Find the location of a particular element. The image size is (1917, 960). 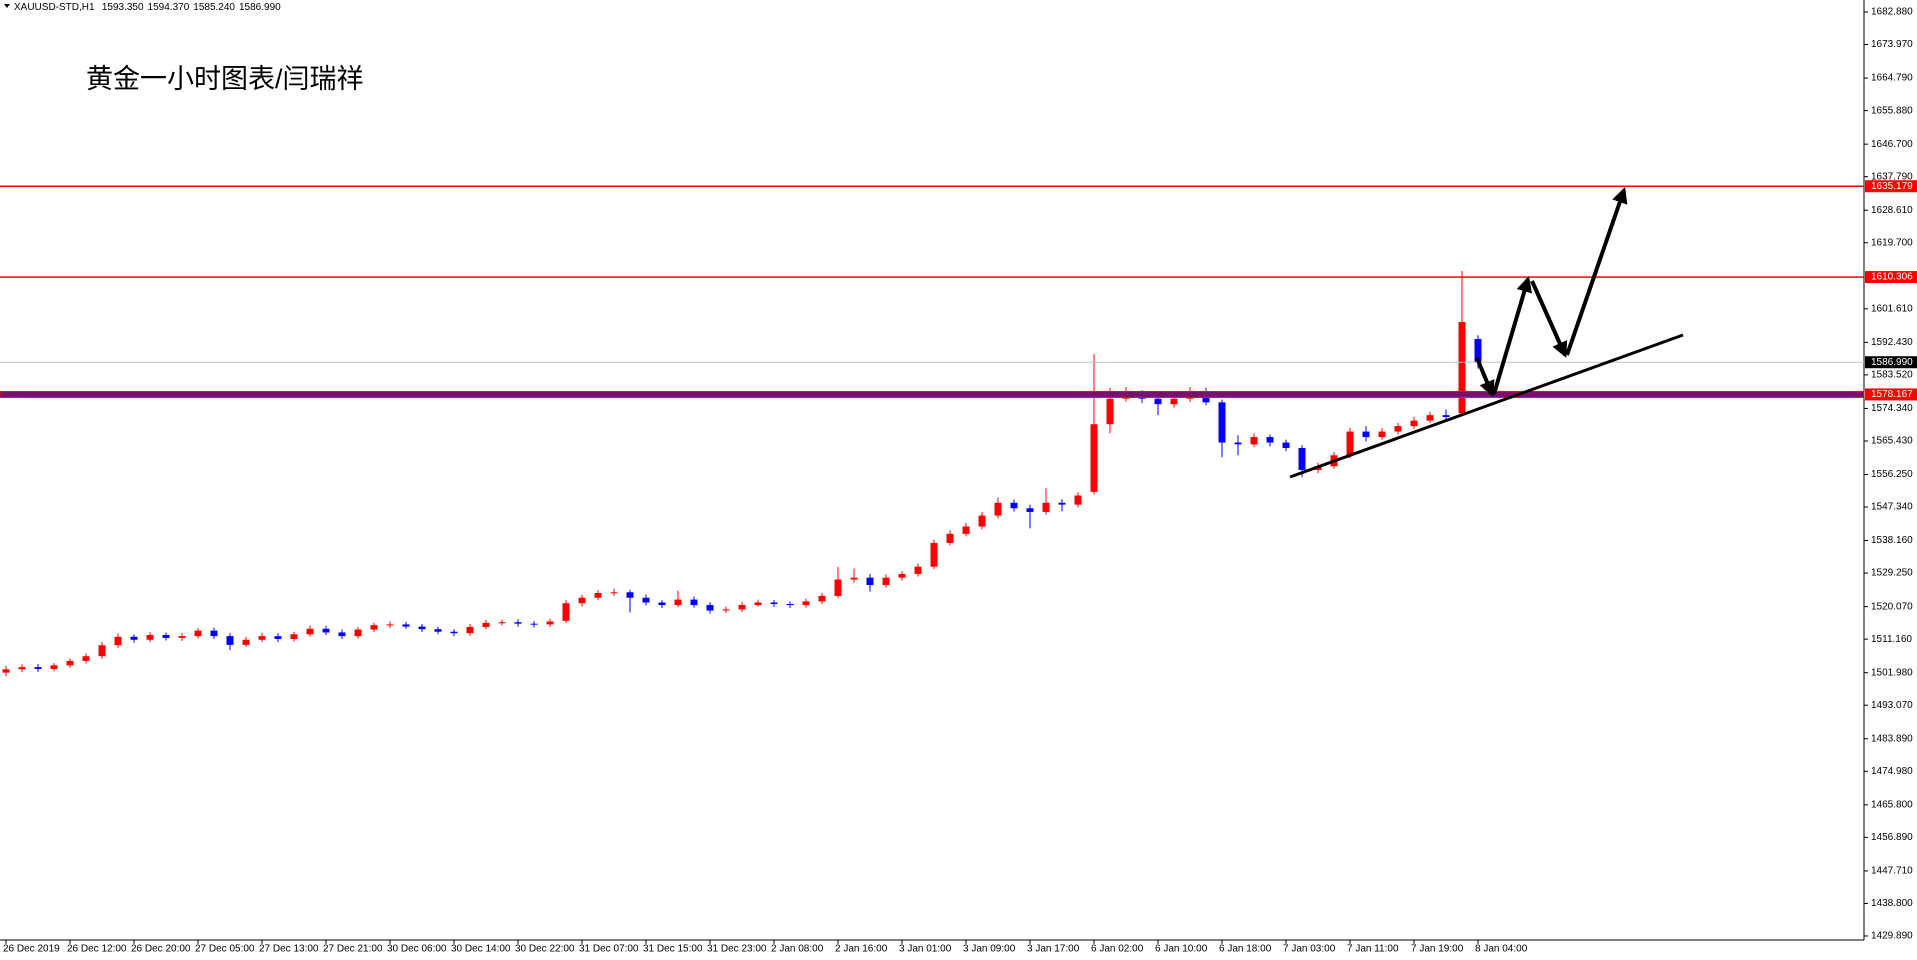

level-label: 1586.990 is located at coordinates (1892, 362).